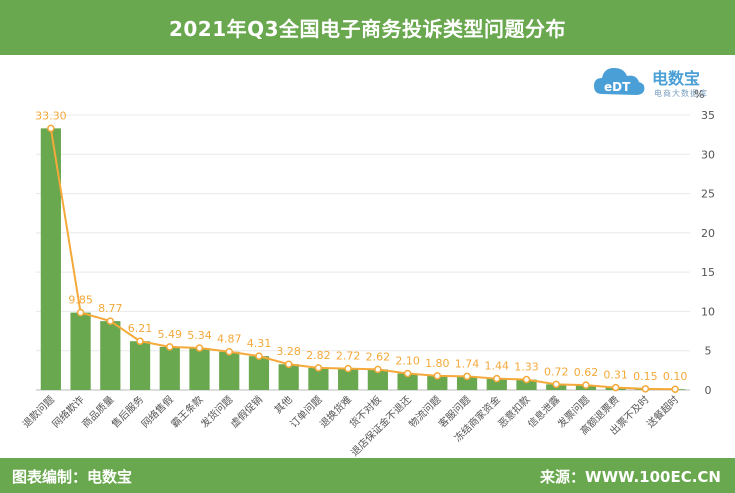  What do you see at coordinates (38, 411) in the screenshot?
I see `x-tick-label: 退款问题` at bounding box center [38, 411].